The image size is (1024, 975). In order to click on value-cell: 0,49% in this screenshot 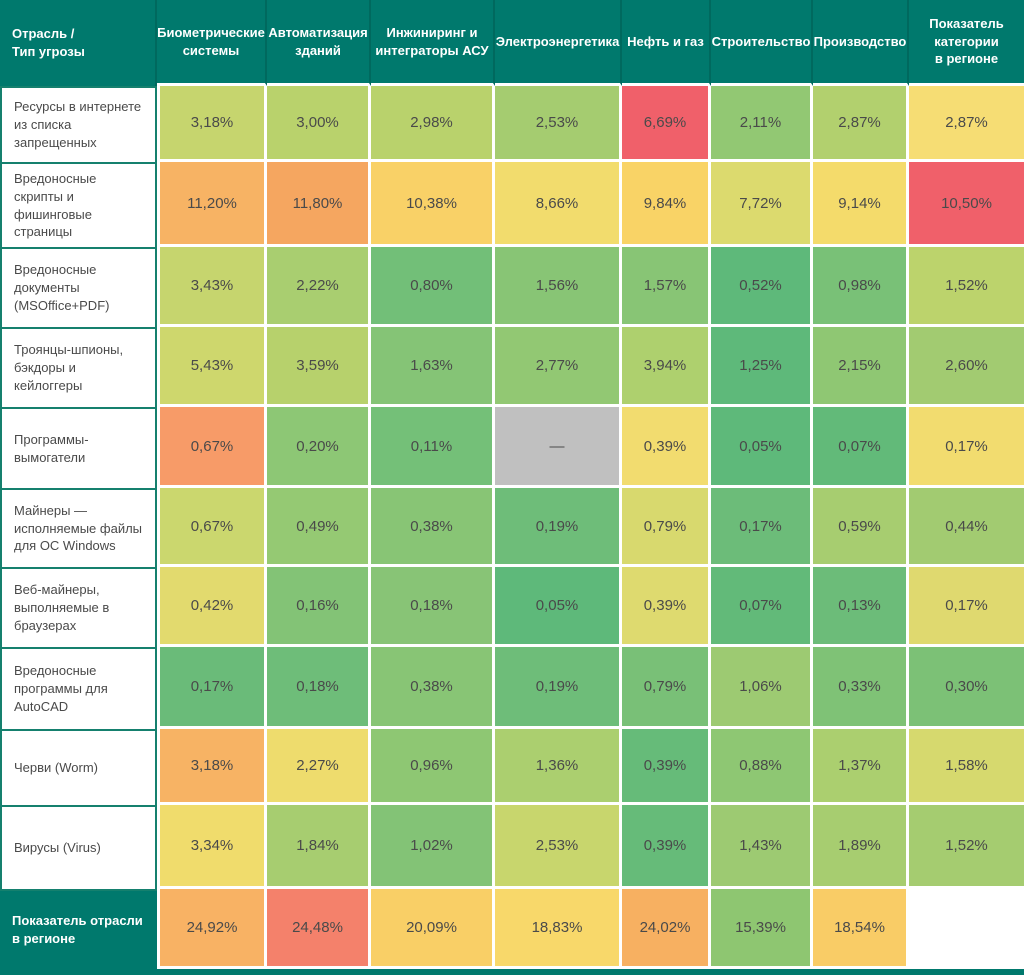, I will do `click(319, 527)`.